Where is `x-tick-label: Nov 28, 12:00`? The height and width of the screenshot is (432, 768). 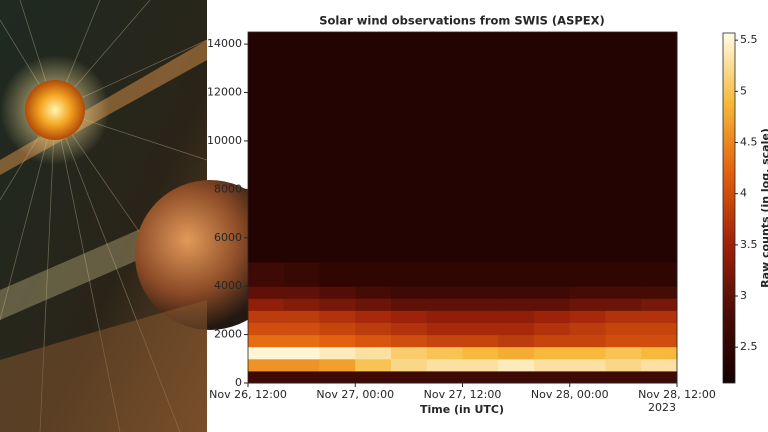
x-tick-label: Nov 28, 12:00 is located at coordinates (677, 394).